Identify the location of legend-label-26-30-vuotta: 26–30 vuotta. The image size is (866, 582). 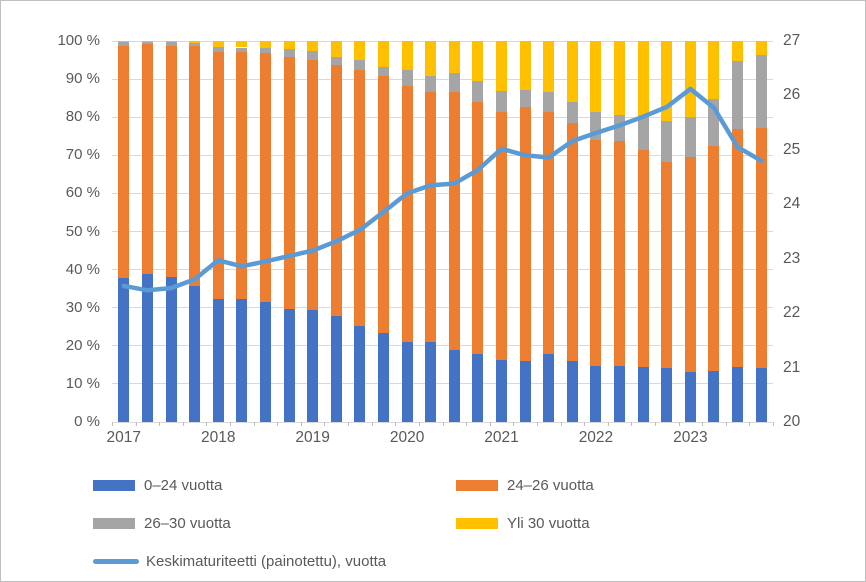
(187, 523).